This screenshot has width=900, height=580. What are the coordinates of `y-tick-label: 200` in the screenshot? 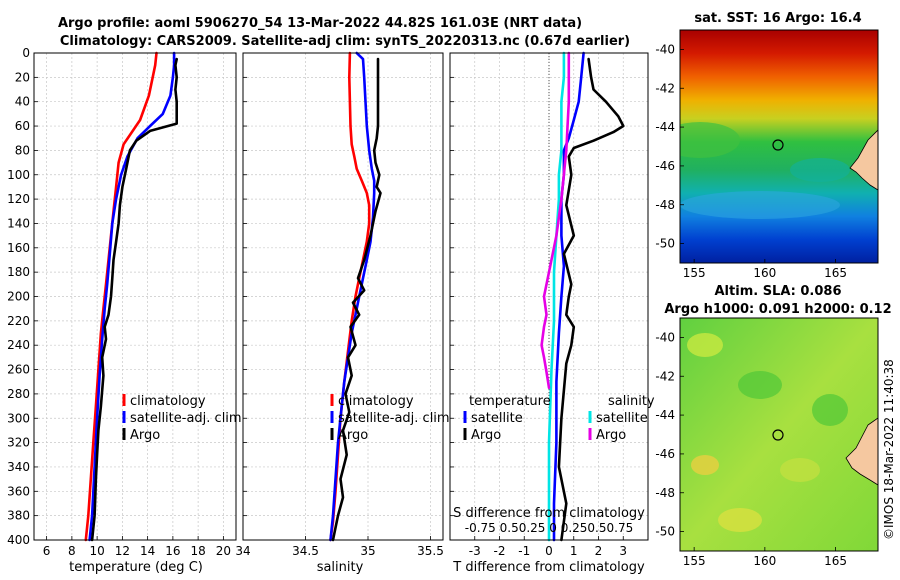 It's located at (18, 297).